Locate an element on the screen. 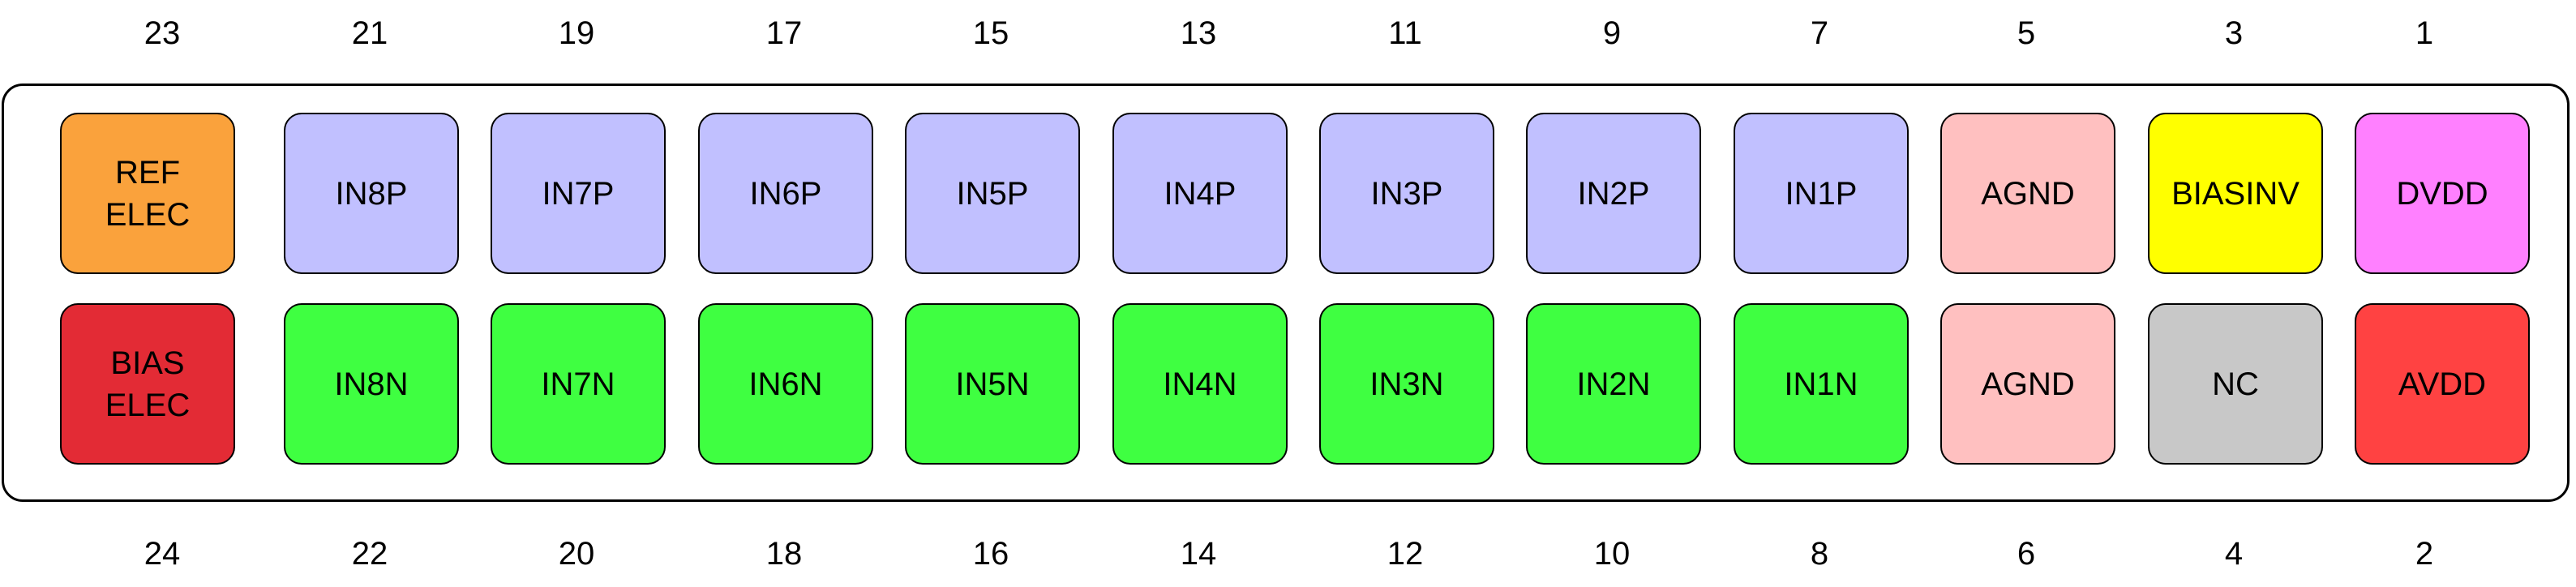 The image size is (2576, 587). pin-number-19: 19 is located at coordinates (576, 33).